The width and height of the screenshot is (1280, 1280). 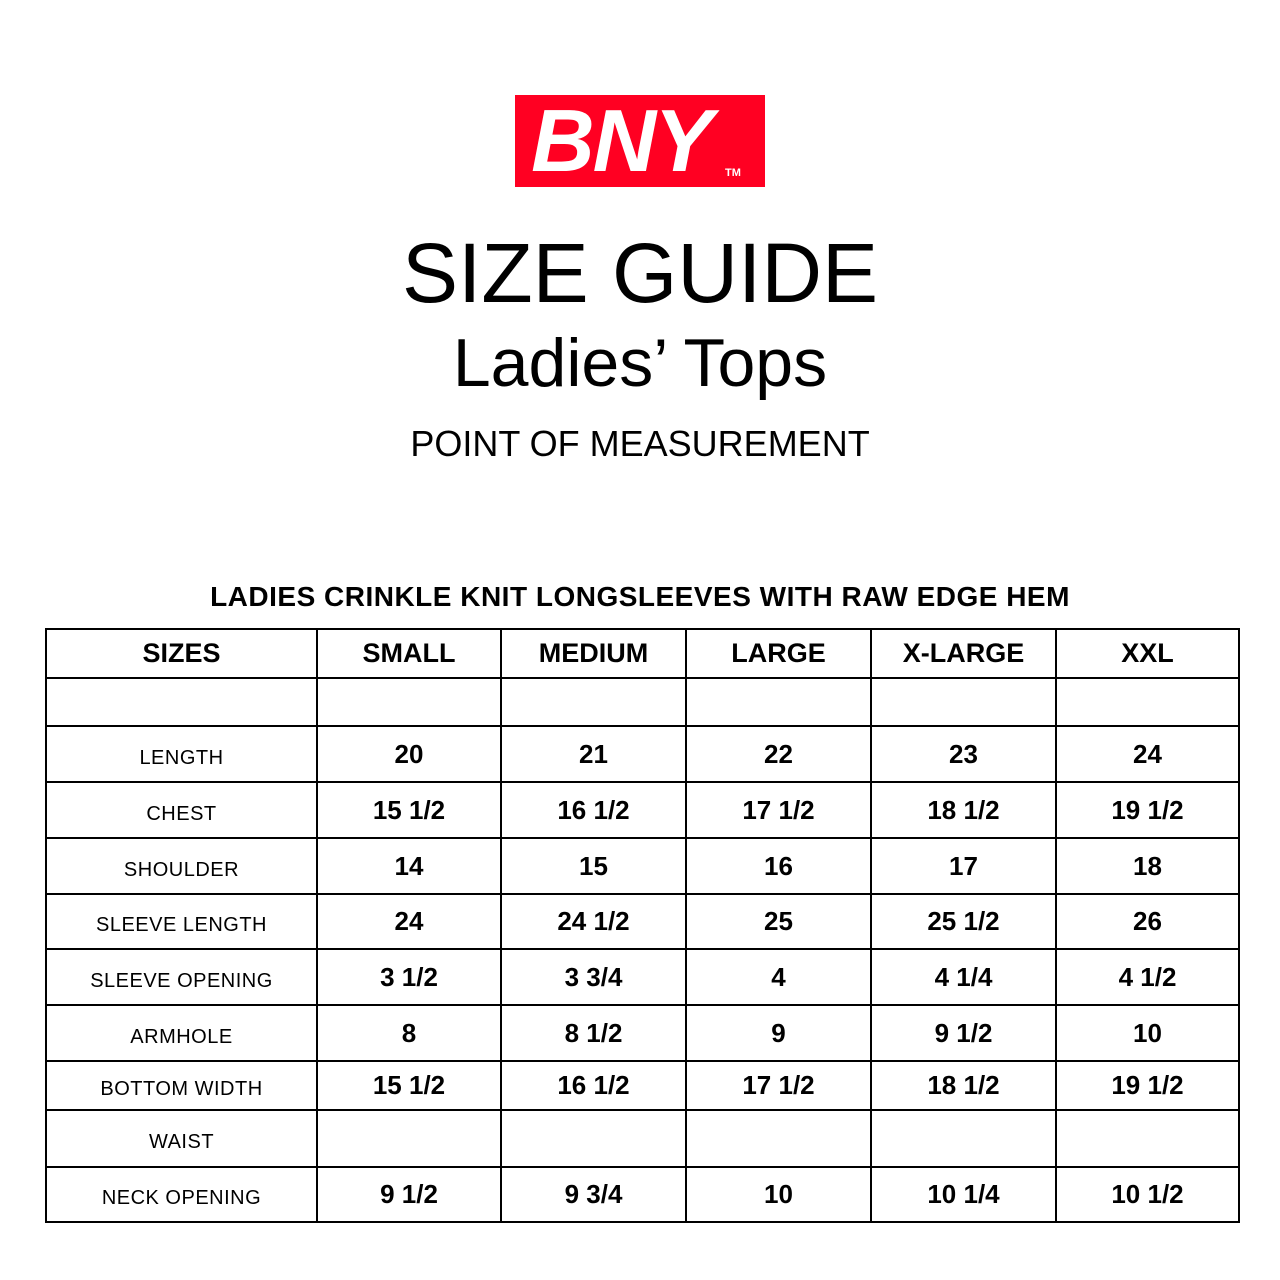 What do you see at coordinates (778, 1033) in the screenshot?
I see `measurement-value: 9` at bounding box center [778, 1033].